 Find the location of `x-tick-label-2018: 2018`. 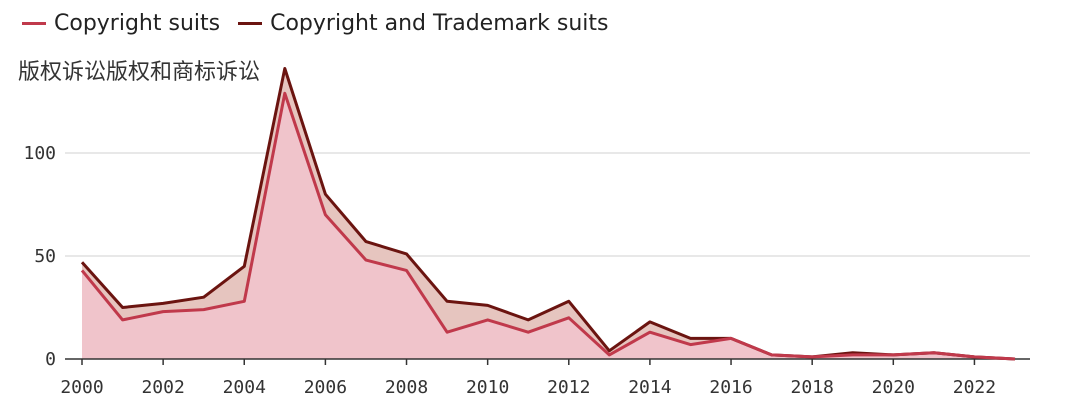

x-tick-label-2018: 2018 is located at coordinates (811, 387).